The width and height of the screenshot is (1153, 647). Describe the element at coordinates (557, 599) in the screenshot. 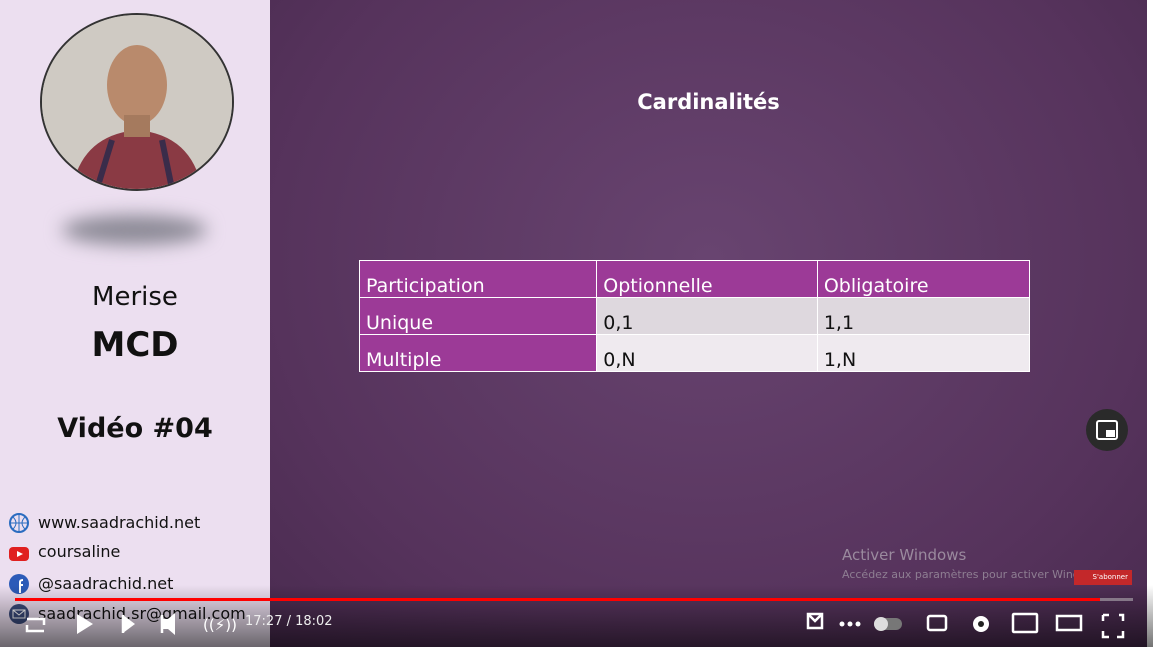

I see `progress-played` at that location.